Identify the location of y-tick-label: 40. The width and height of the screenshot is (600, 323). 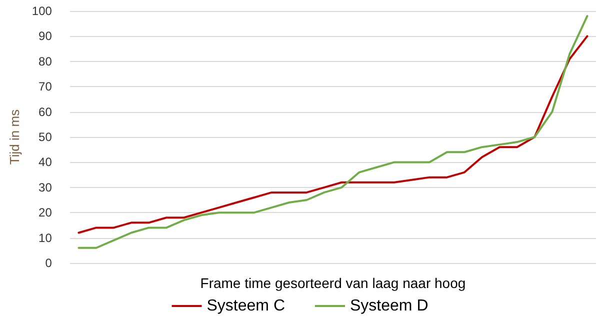
(45, 162).